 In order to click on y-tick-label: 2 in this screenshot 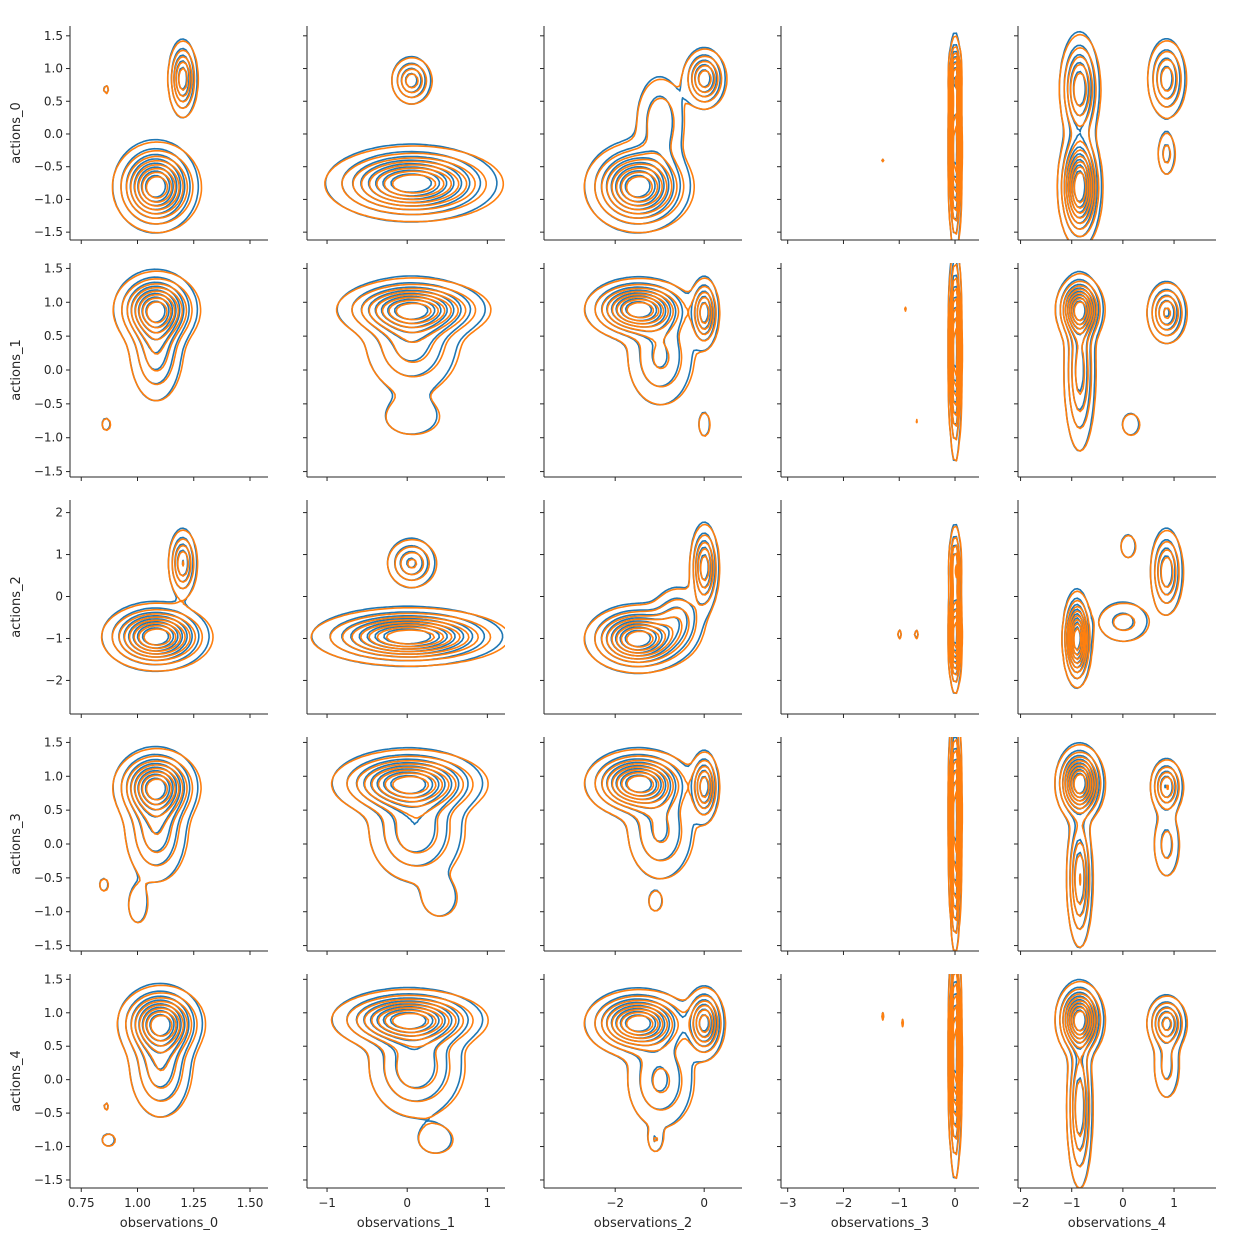, I will do `click(59, 513)`.